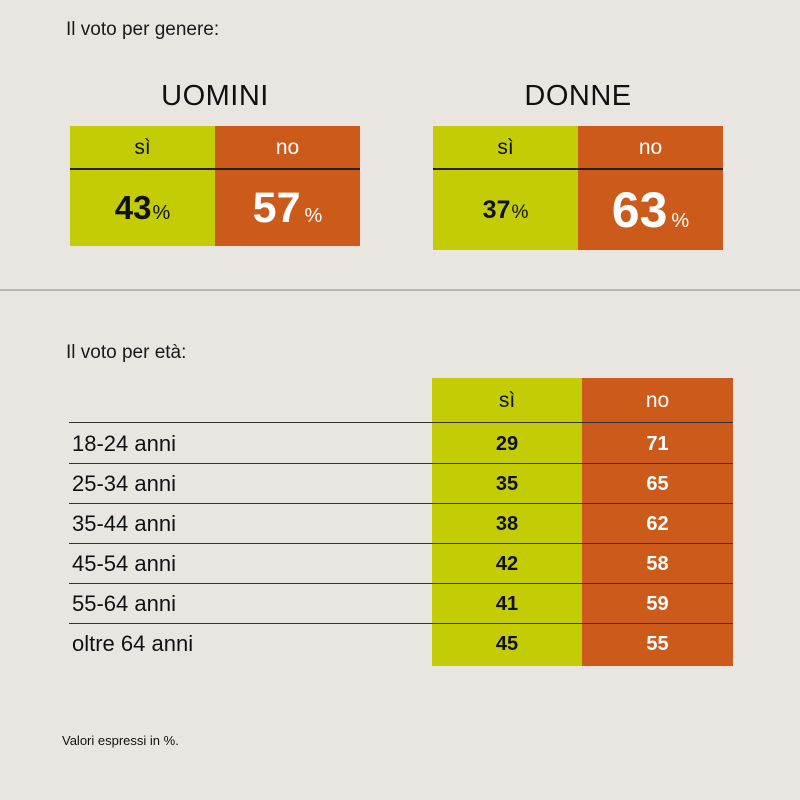  What do you see at coordinates (142, 147) in the screenshot?
I see `yes-header-uomini: sì` at bounding box center [142, 147].